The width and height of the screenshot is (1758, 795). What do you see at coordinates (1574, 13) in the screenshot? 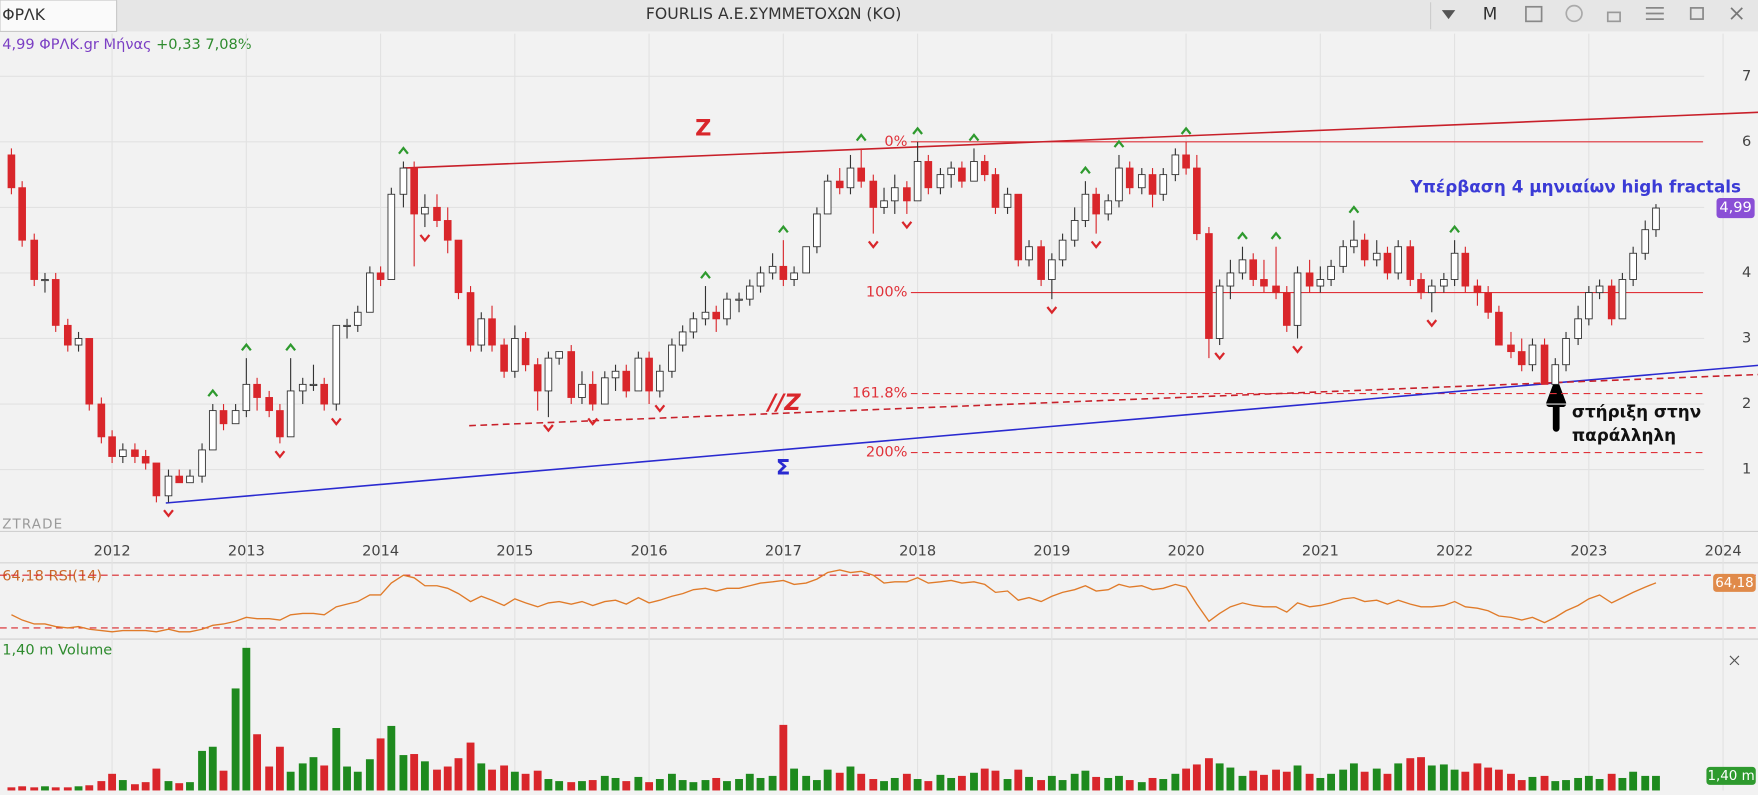
I see `comment-button` at bounding box center [1574, 13].